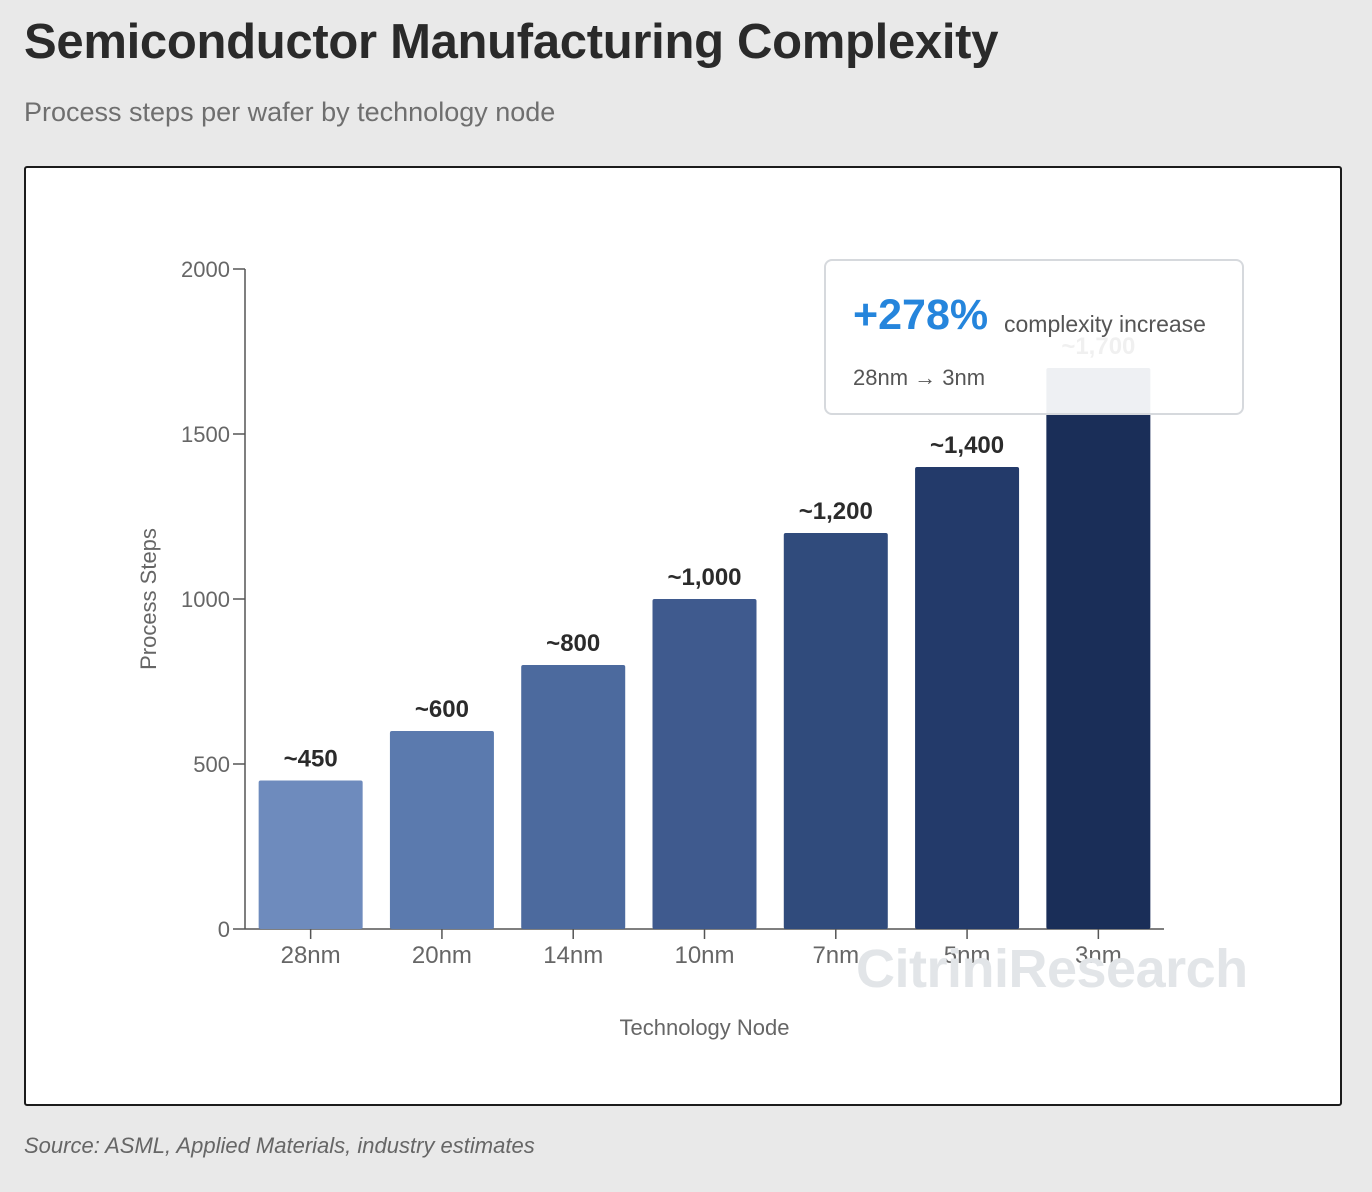 This screenshot has height=1192, width=1372. I want to click on x-tick-label-7nm: 7nm, so click(835, 955).